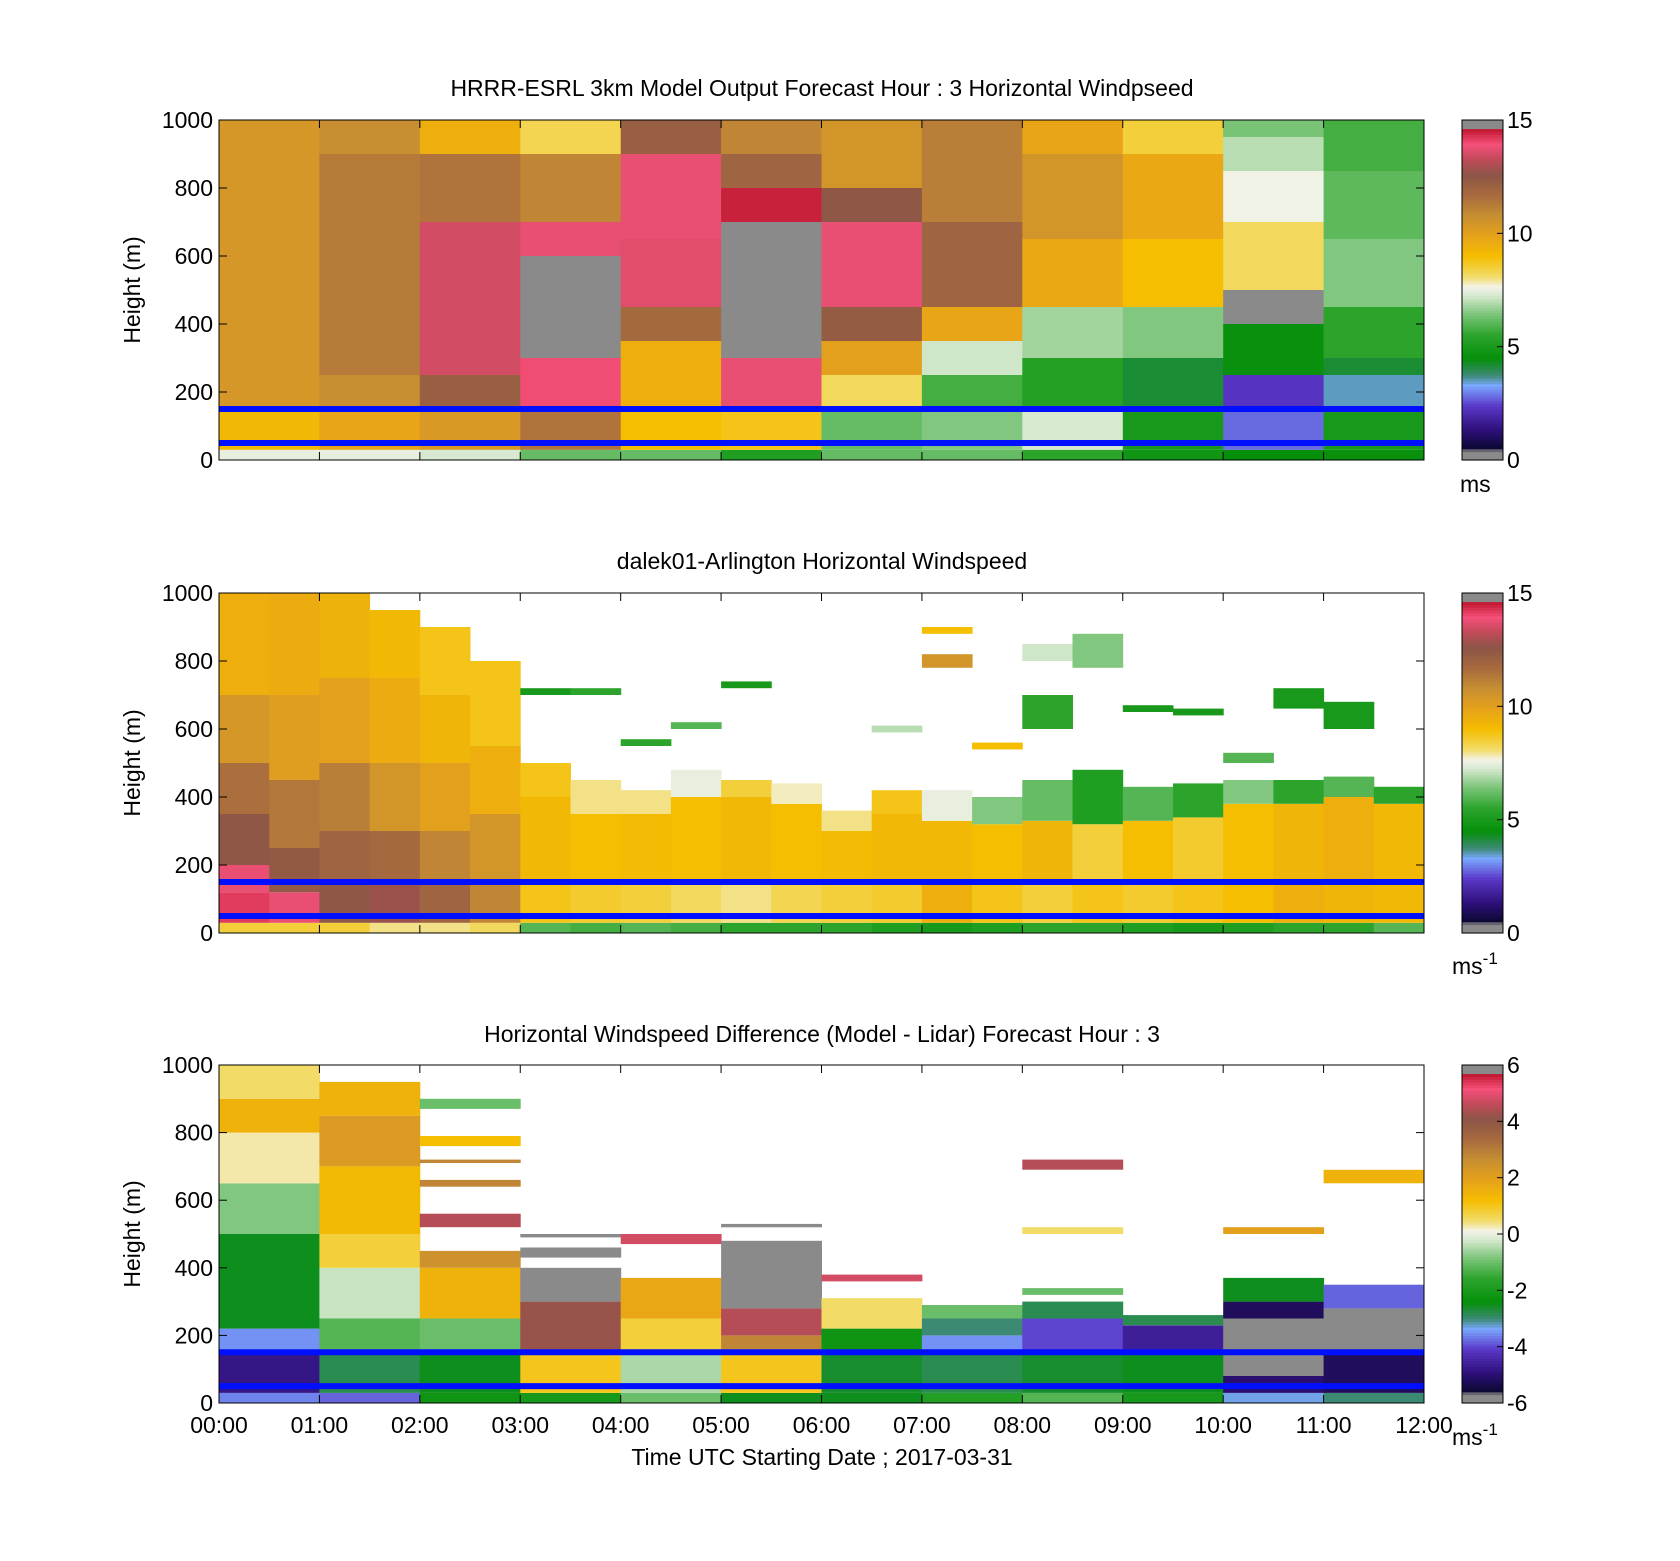 The height and width of the screenshot is (1561, 1680). I want to click on panel-difference-x-label: Time UTC Starting Date ; 2017-03-31, so click(821, 1457).